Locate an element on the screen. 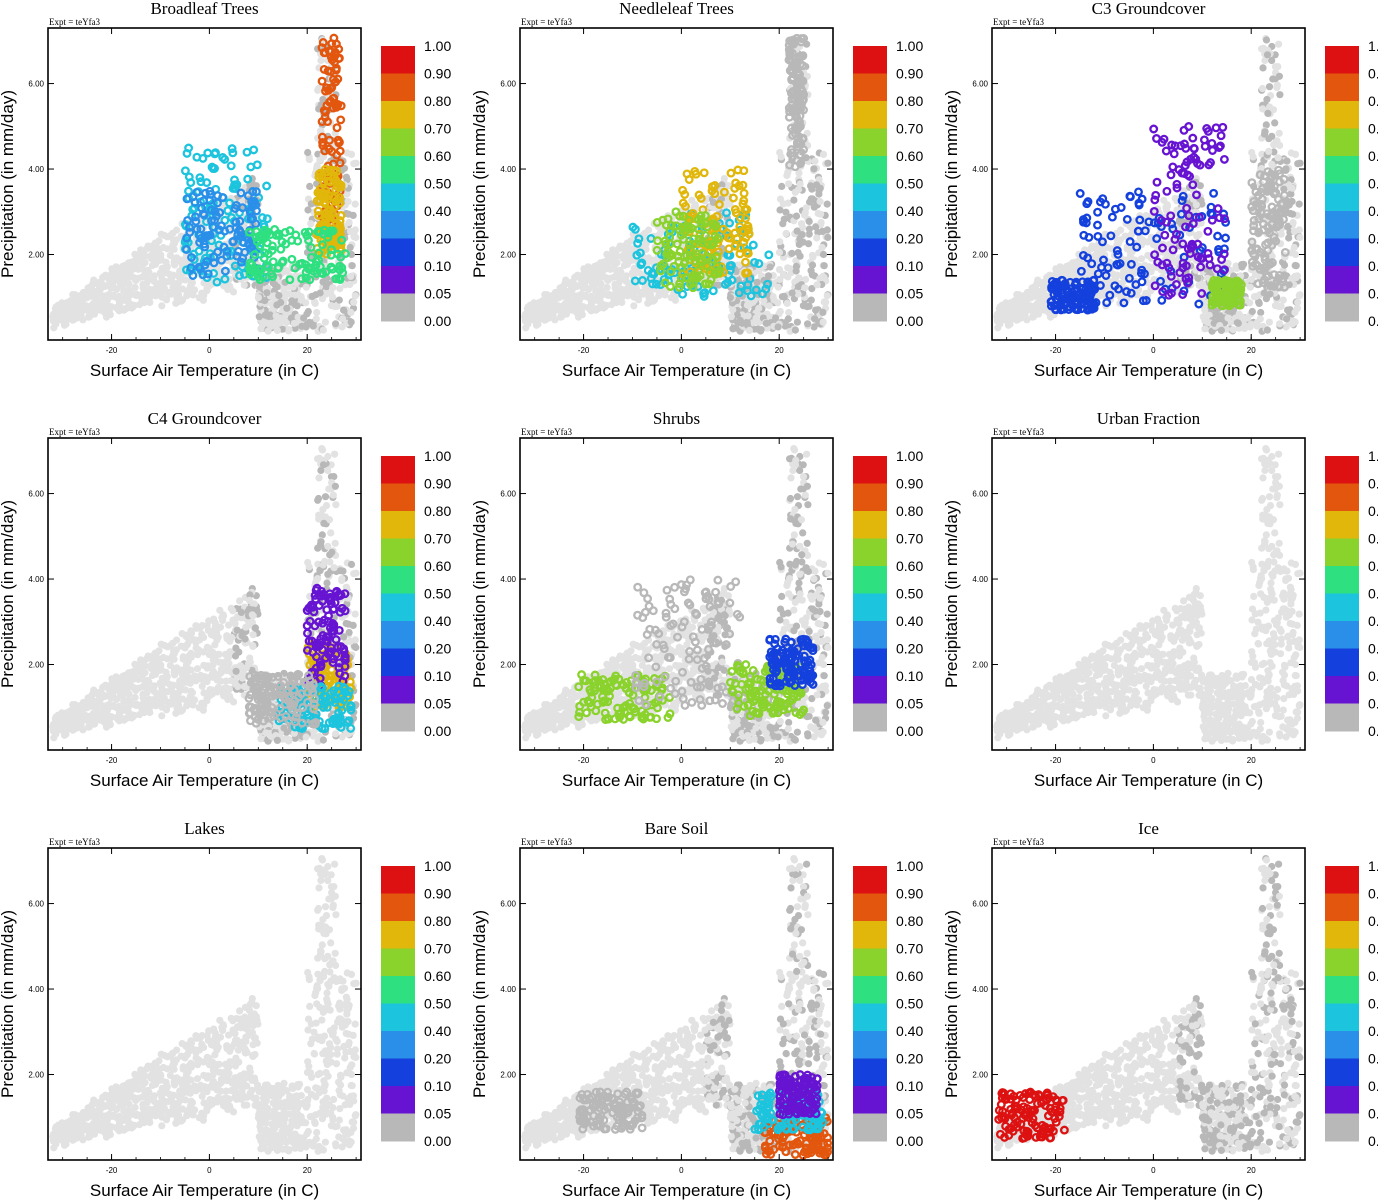 This screenshot has height=1200, width=1378. y-tick-label: 2.00 is located at coordinates (36, 255).